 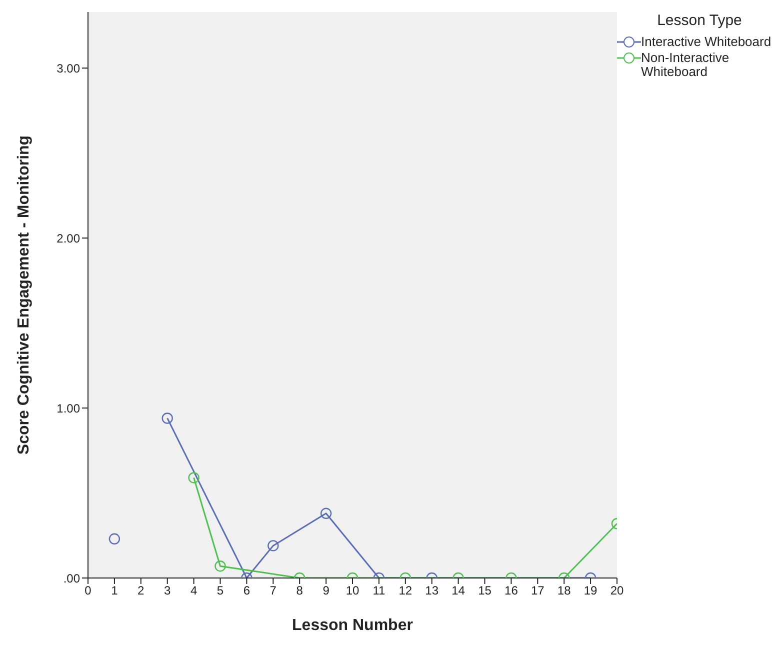 What do you see at coordinates (379, 591) in the screenshot?
I see `x-tick-label: 11` at bounding box center [379, 591].